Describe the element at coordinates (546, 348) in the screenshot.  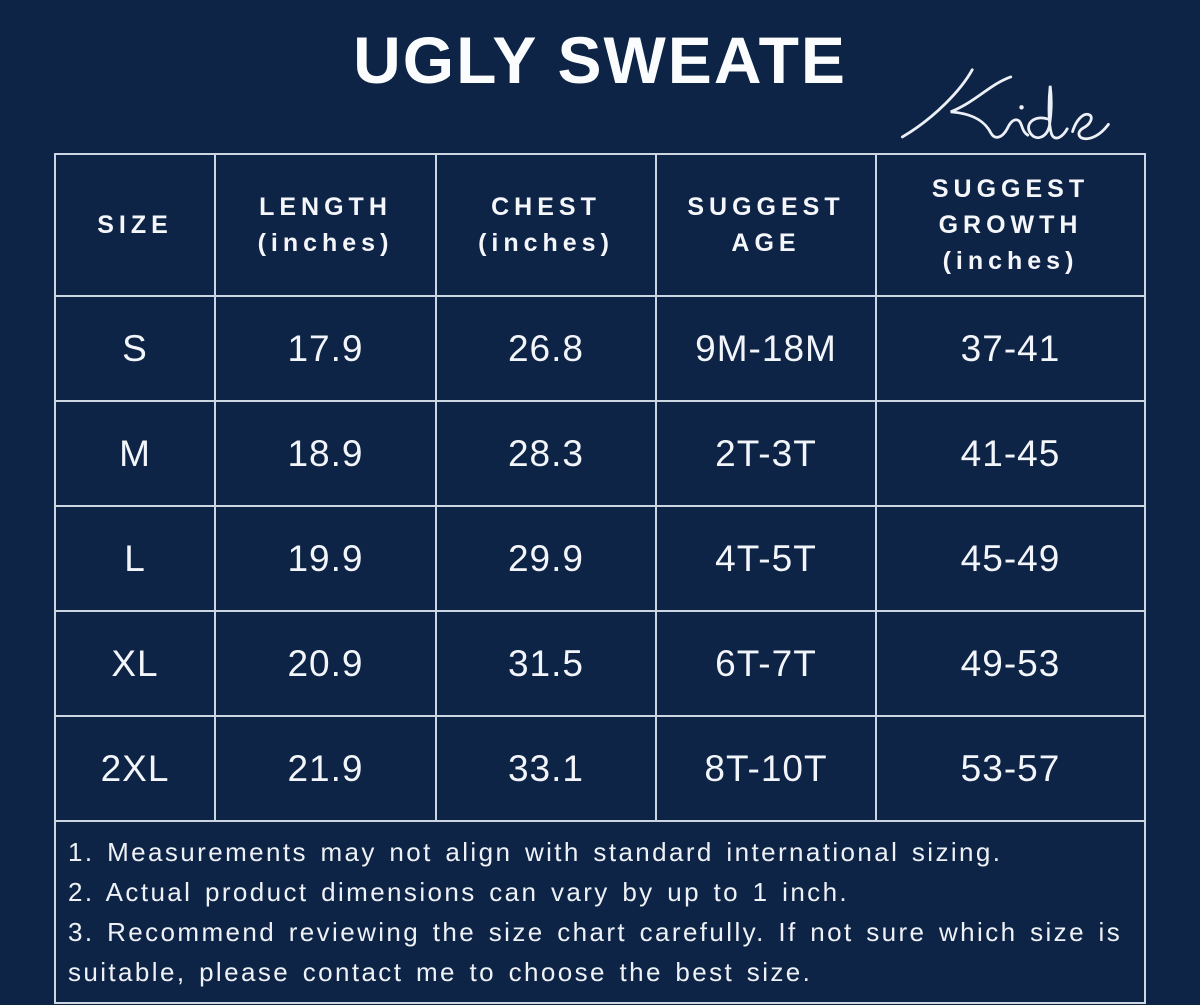
I see `cell-chest: 26.8` at that location.